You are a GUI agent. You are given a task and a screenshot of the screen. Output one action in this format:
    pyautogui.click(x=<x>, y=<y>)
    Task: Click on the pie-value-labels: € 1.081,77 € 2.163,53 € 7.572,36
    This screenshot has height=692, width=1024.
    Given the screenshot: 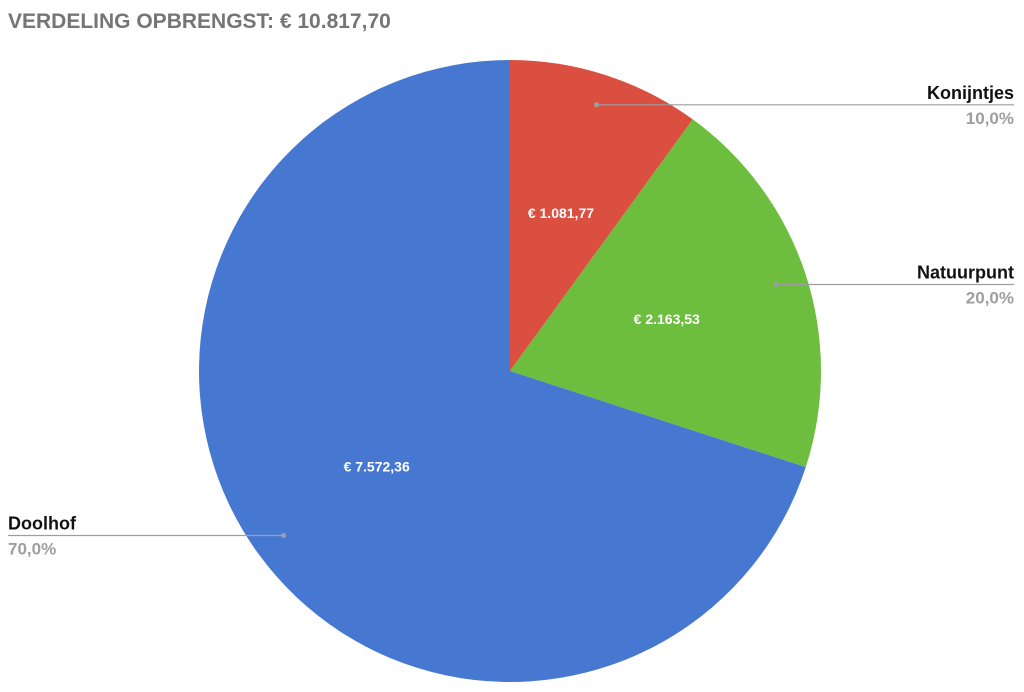 What is the action you would take?
    pyautogui.click(x=522, y=340)
    